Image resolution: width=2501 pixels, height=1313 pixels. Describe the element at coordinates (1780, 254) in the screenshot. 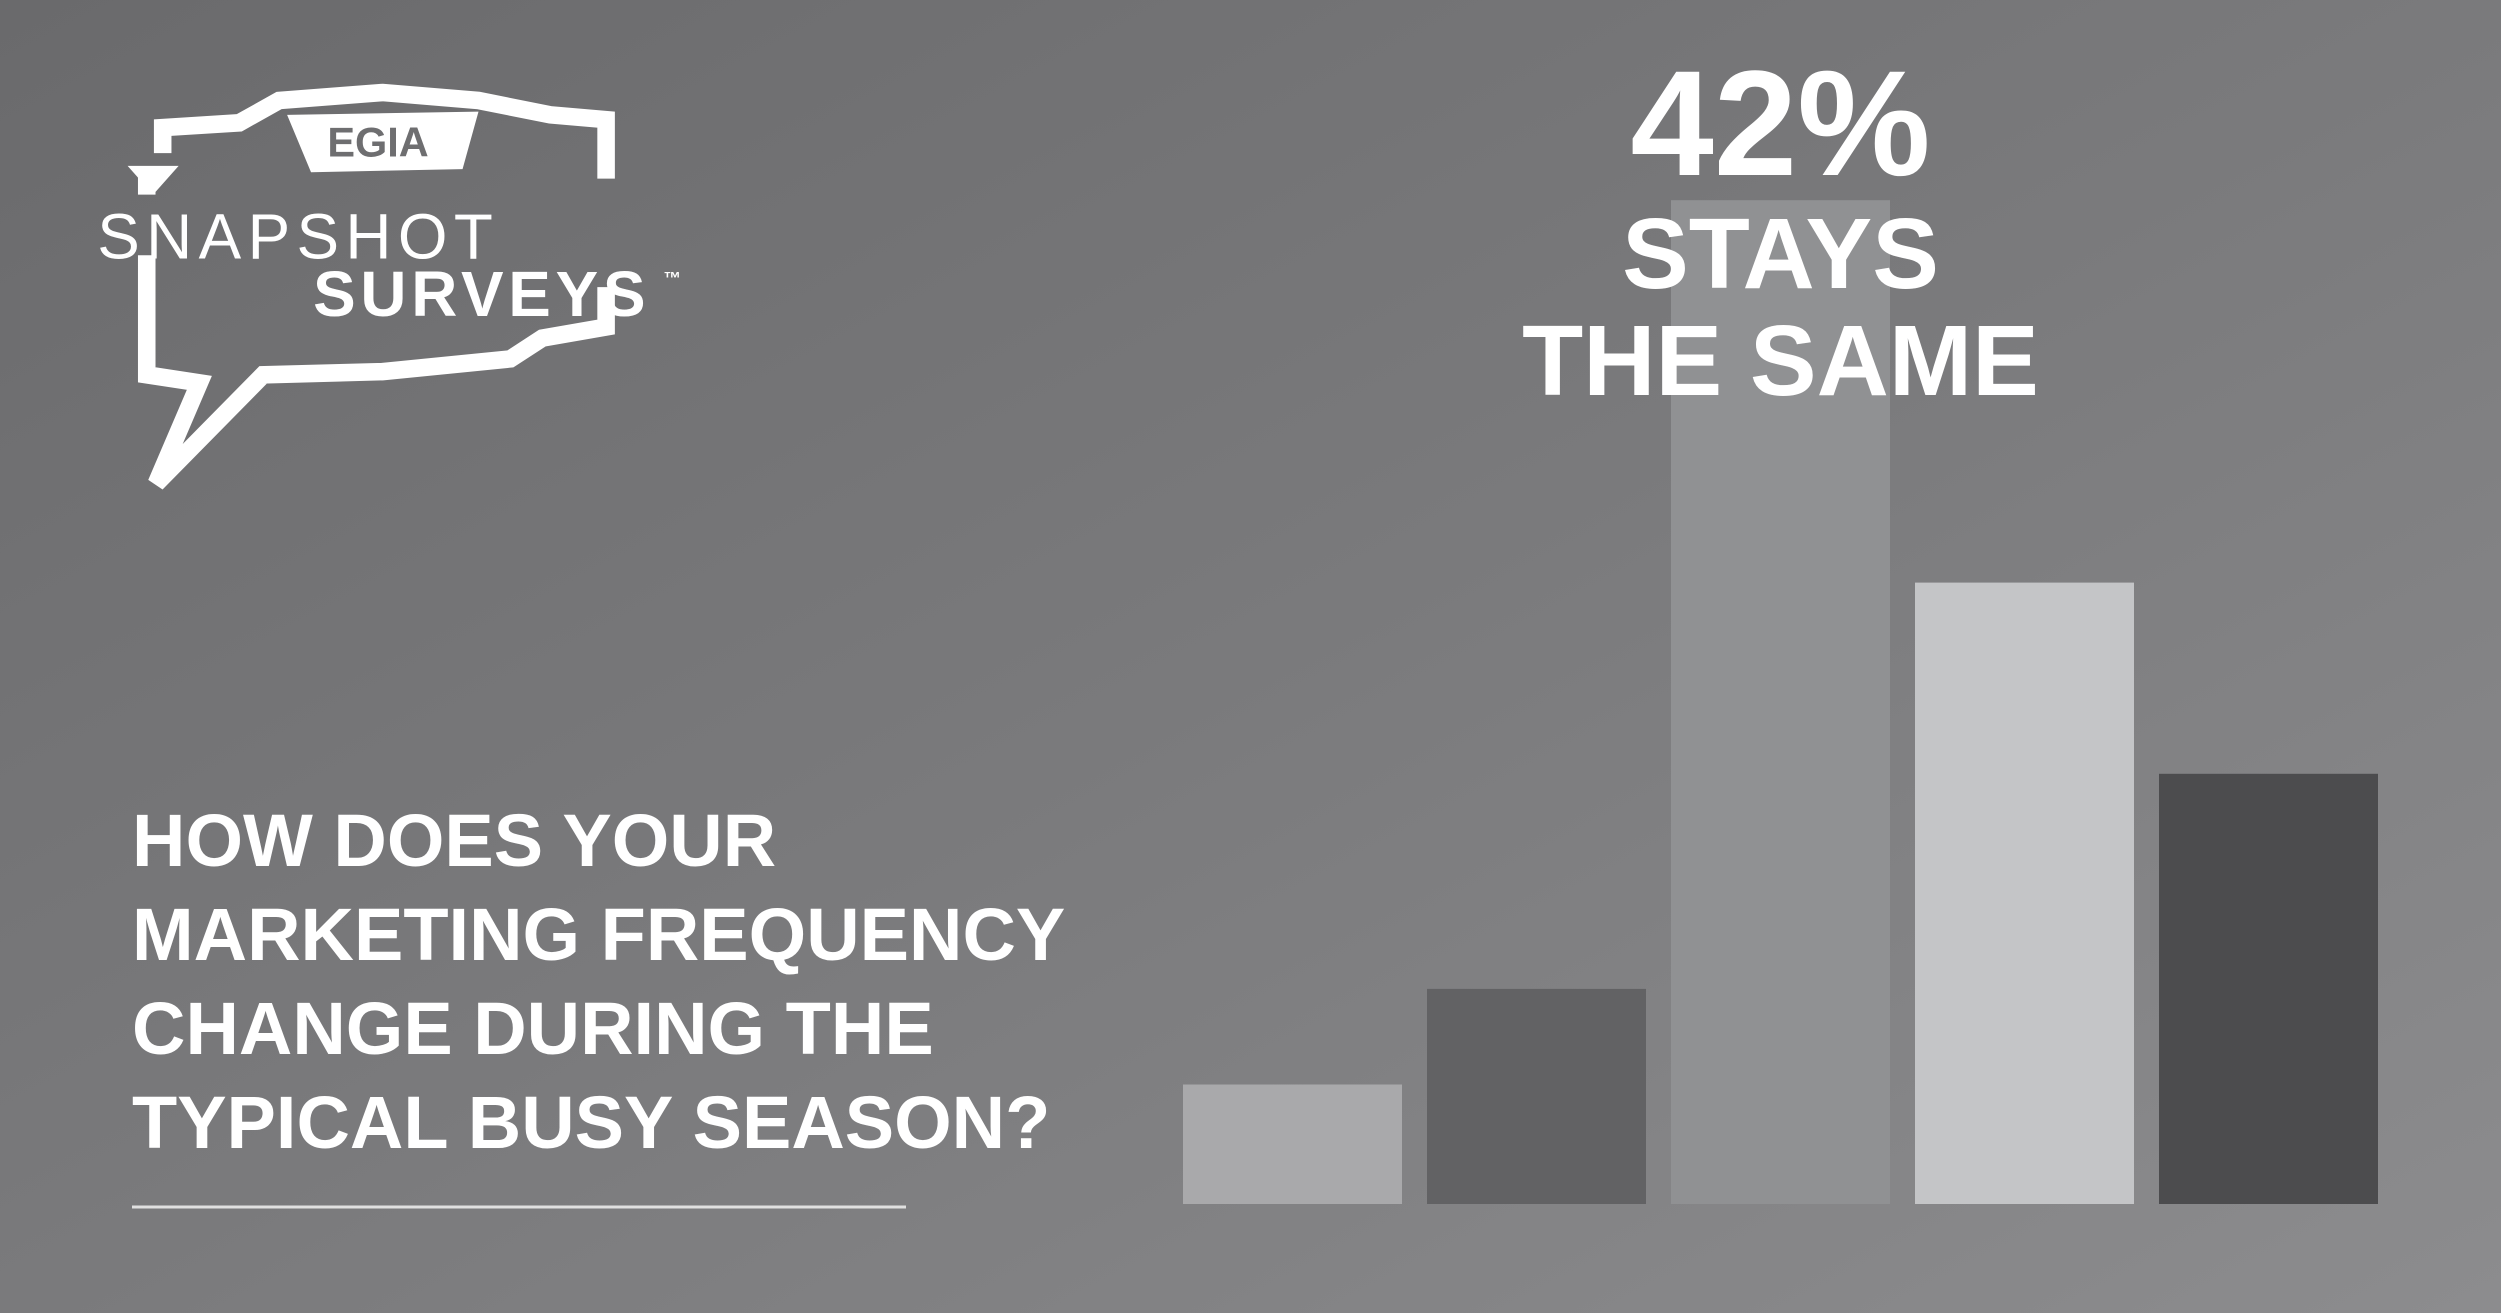

I see `annotation: STAYS` at that location.